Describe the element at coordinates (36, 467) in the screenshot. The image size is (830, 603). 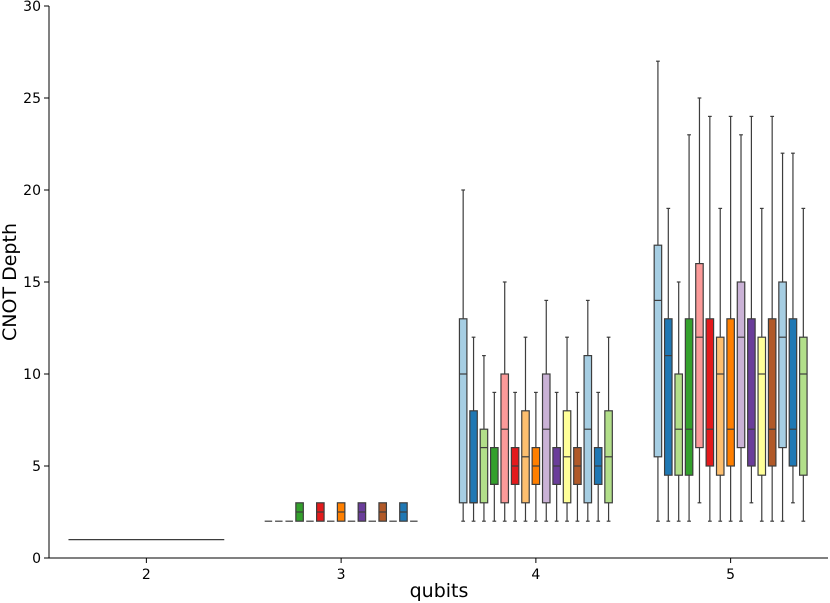
I see `y-tick-label: 5` at that location.